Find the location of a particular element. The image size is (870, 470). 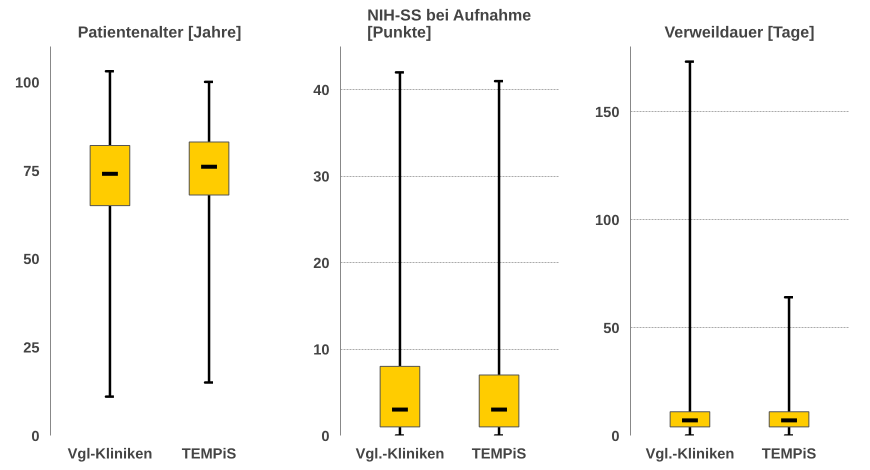

y-tick-label: 75 is located at coordinates (31, 172).